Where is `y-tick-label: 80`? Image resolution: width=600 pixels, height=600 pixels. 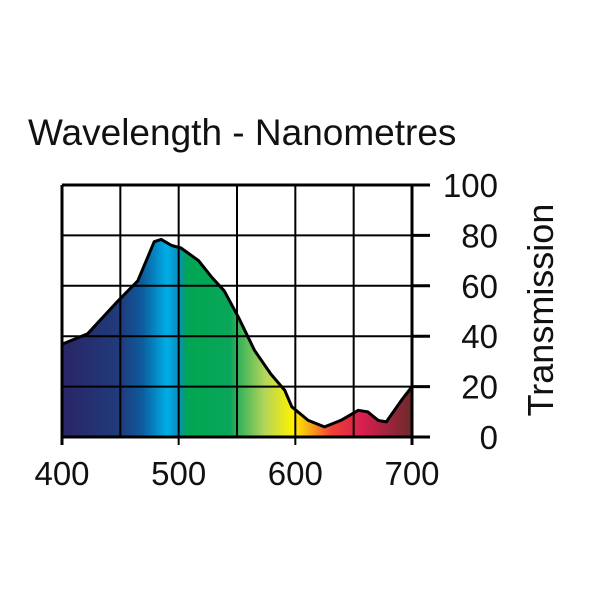
y-tick-label: 80 is located at coordinates (479, 235).